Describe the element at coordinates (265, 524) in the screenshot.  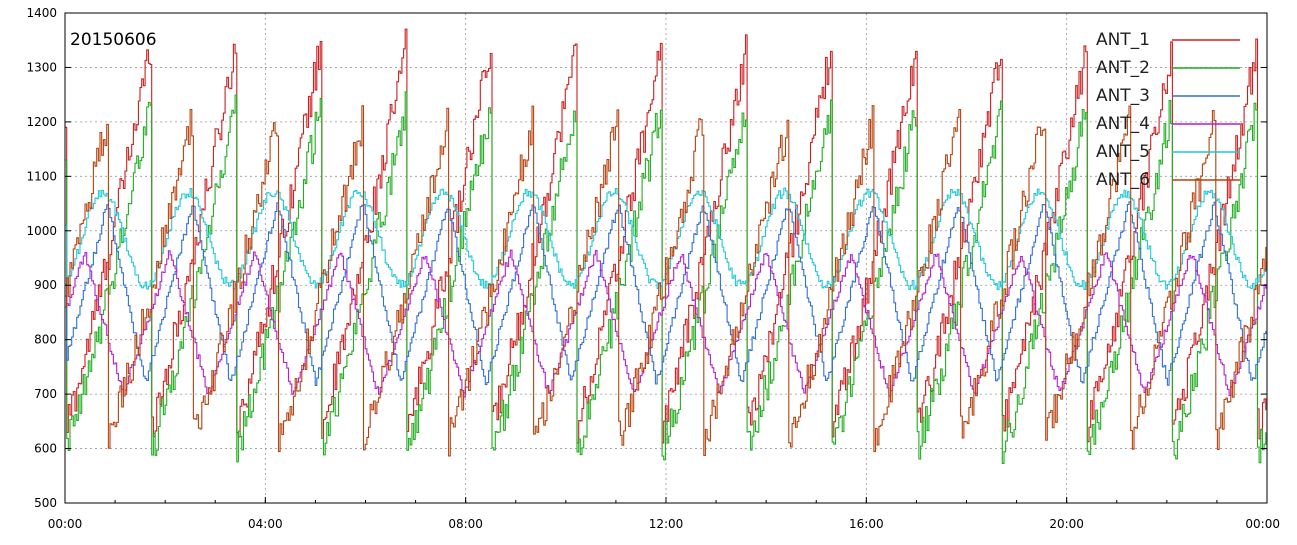
I see `x-tick-label: 04:00` at that location.